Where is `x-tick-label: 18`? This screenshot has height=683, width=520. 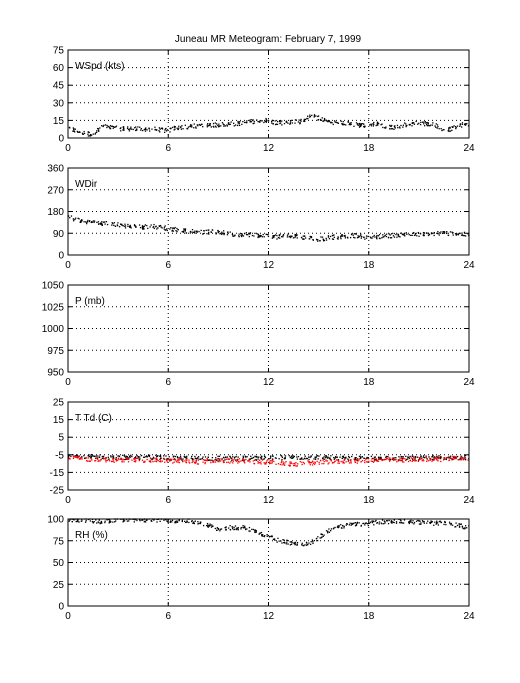 x-tick-label: 18 is located at coordinates (369, 382).